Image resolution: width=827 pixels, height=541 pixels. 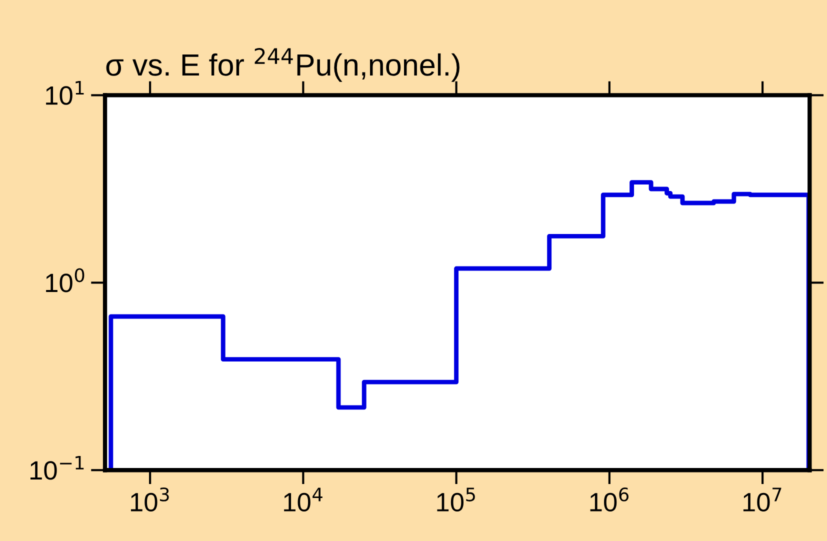 What do you see at coordinates (283, 65) in the screenshot?
I see `chart-title: σ vs. E for $^{244}$Pu(n,nonel.)` at bounding box center [283, 65].